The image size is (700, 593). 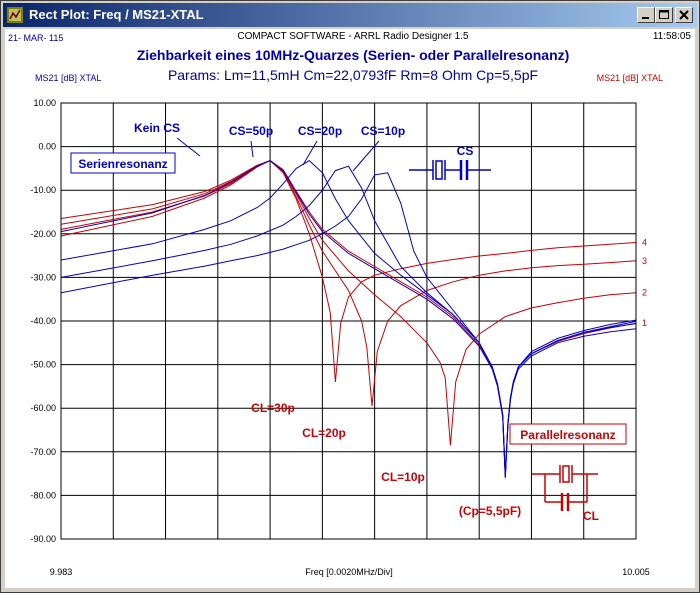 I want to click on close-button, so click(x=684, y=15).